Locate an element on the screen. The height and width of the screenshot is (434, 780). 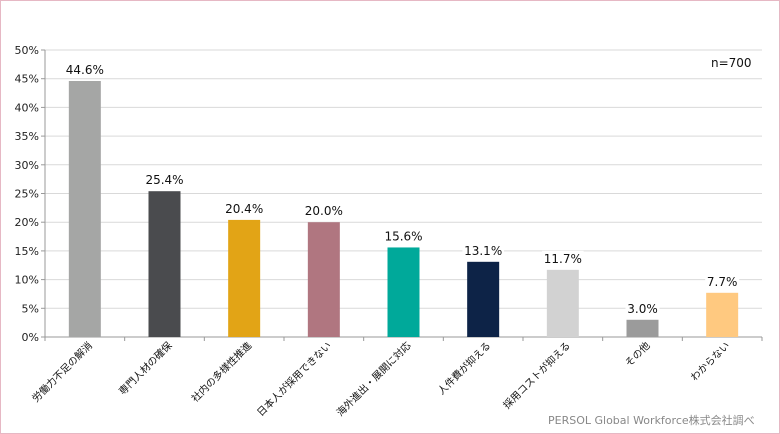
x-category-label: わからない is located at coordinates (710, 362).